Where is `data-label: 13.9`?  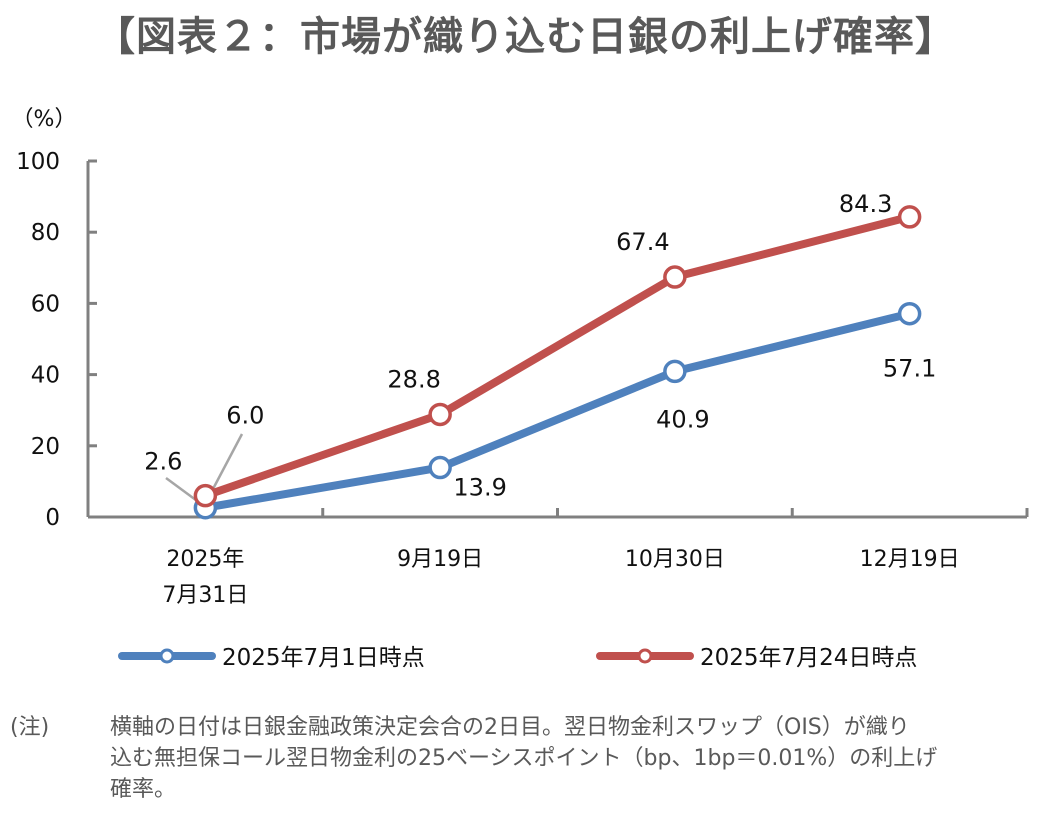 data-label: 13.9 is located at coordinates (479, 488).